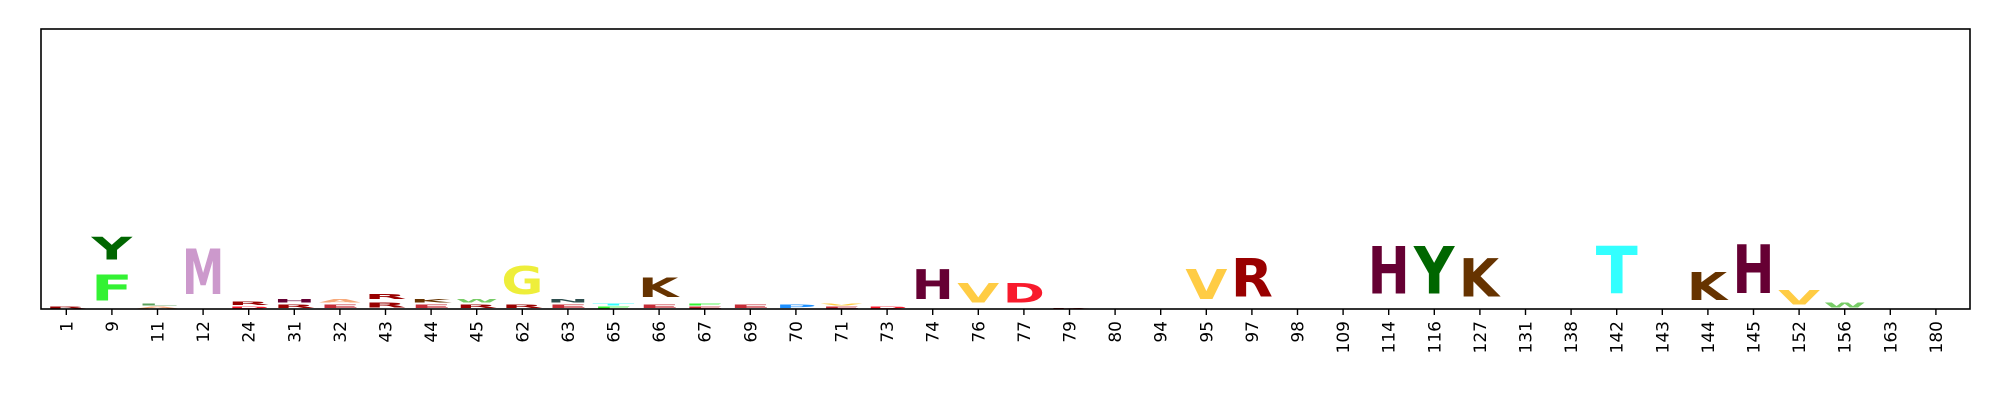 This screenshot has width=2000, height=400. What do you see at coordinates (387, 332) in the screenshot?
I see `x-tick-label: 43` at bounding box center [387, 332].